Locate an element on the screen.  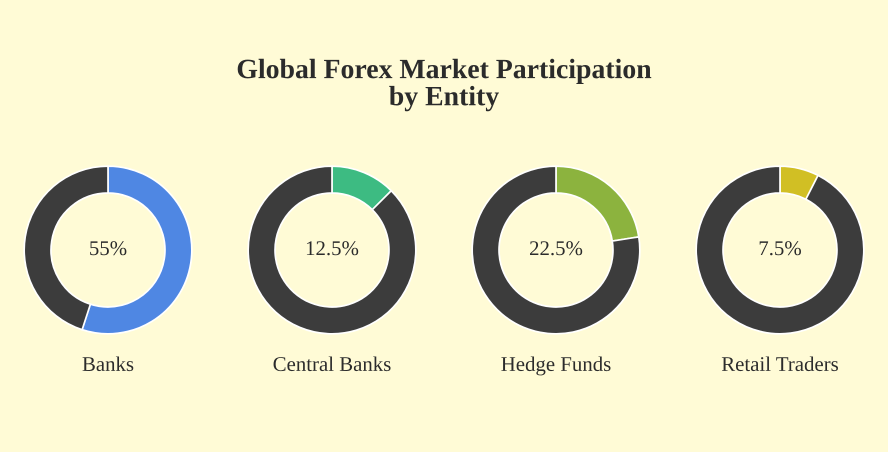
data-label: 22.5% is located at coordinates (556, 248).